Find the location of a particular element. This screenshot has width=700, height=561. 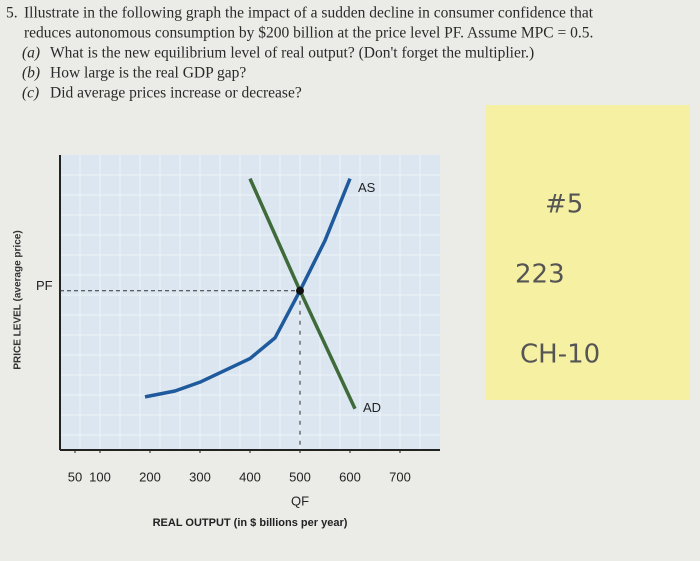

note-text: 223 is located at coordinates (540, 275).